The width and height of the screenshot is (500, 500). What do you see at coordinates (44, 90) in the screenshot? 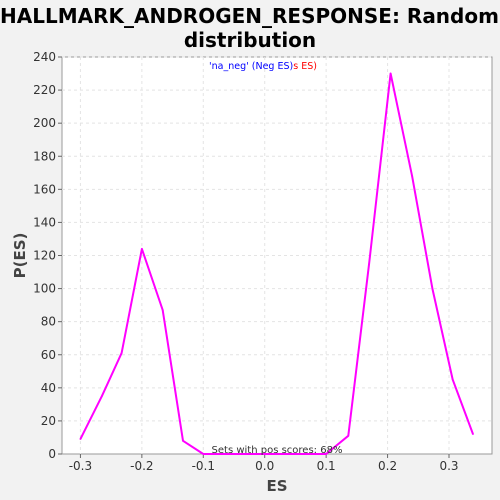
I see `y-tick-label: 220` at bounding box center [44, 90].